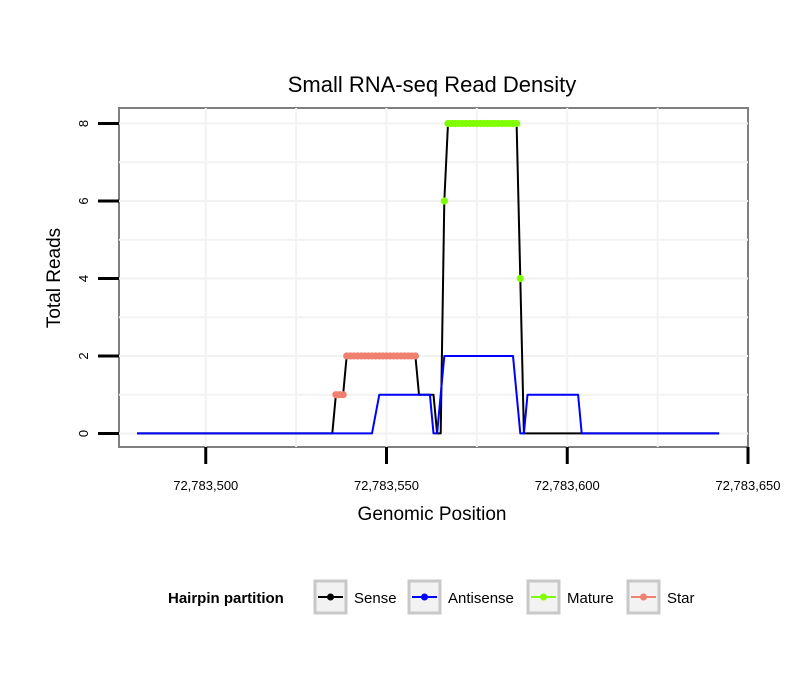 This screenshot has width=810, height=690. Describe the element at coordinates (432, 84) in the screenshot. I see `chart-title: Small RNA-seq Read Density` at that location.